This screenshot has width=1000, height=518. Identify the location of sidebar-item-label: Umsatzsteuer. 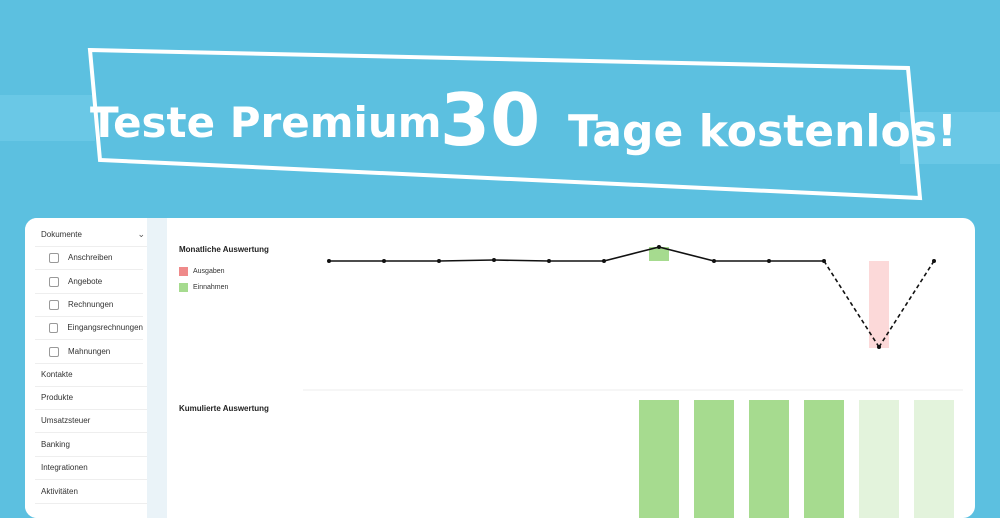
(66, 420).